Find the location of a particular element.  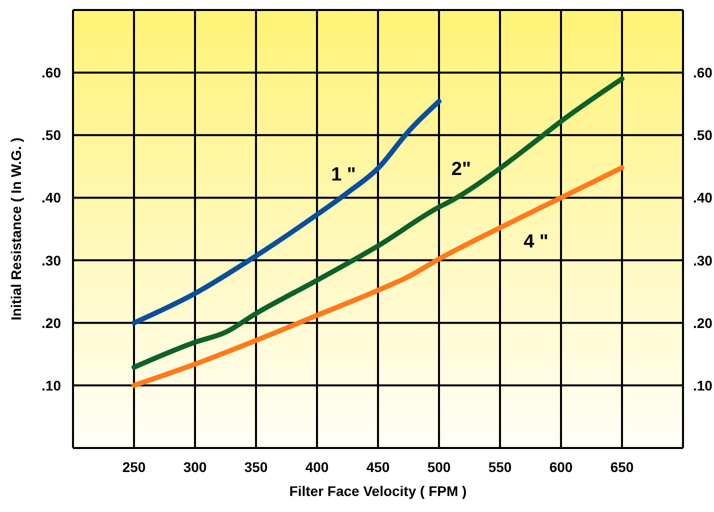

x-tick-label: 550 is located at coordinates (500, 466).